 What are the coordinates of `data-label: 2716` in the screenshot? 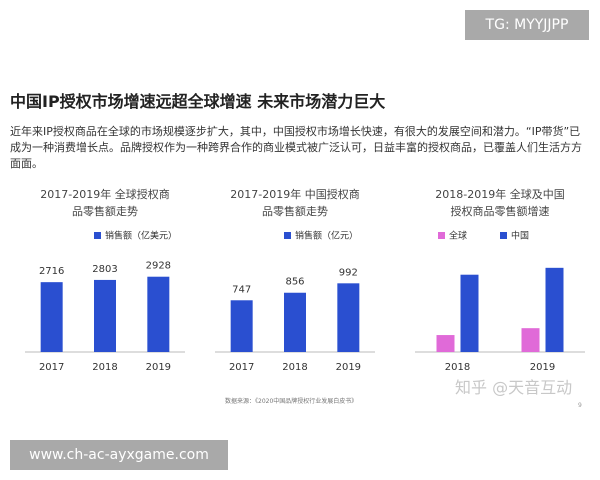 It's located at (51, 271).